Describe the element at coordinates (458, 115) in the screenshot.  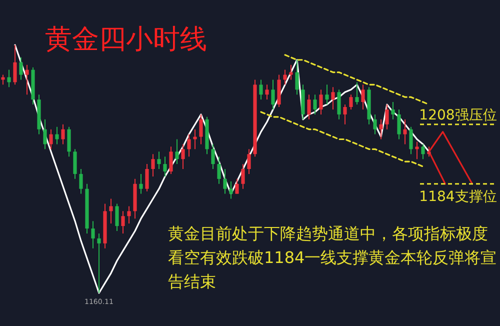
I see `ref-line-label: 1208强压位` at that location.